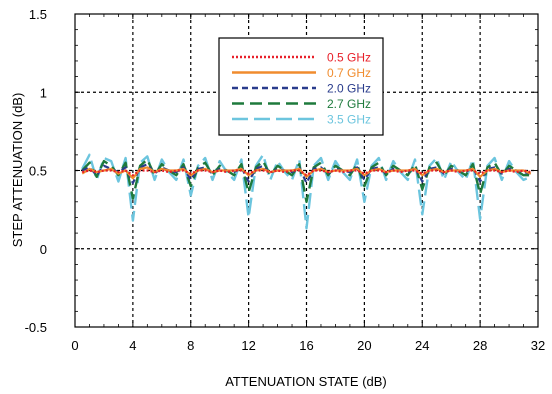 Image resolution: width=552 pixels, height=394 pixels. What do you see at coordinates (349, 73) in the screenshot?
I see `legend-label: 0.7 GHz` at bounding box center [349, 73].